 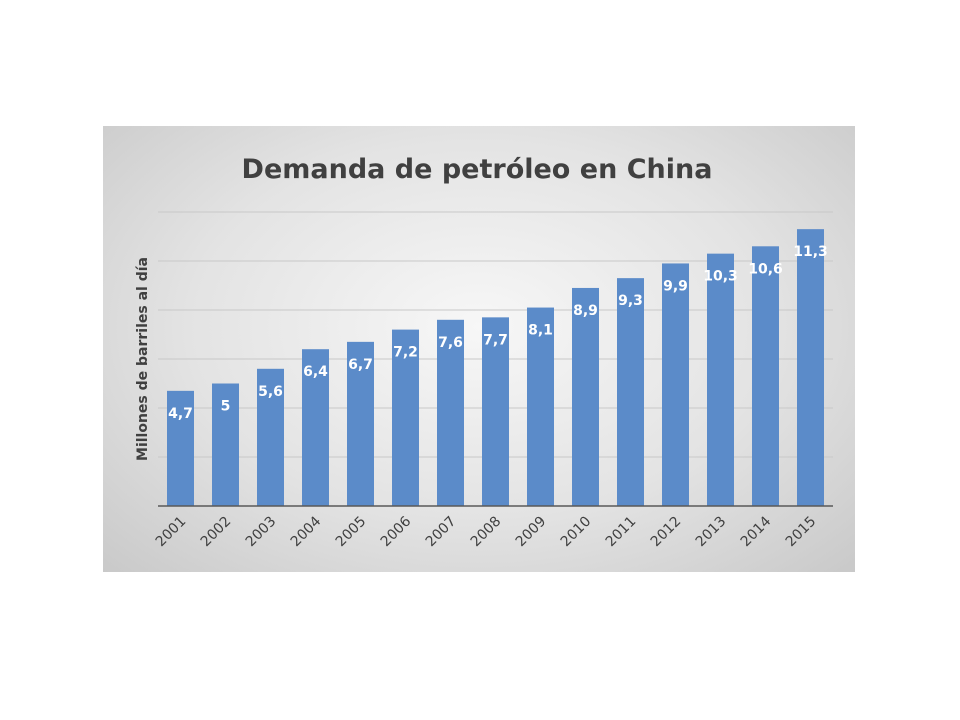 I want to click on x-tick-label-2011: 2011, so click(x=621, y=532).